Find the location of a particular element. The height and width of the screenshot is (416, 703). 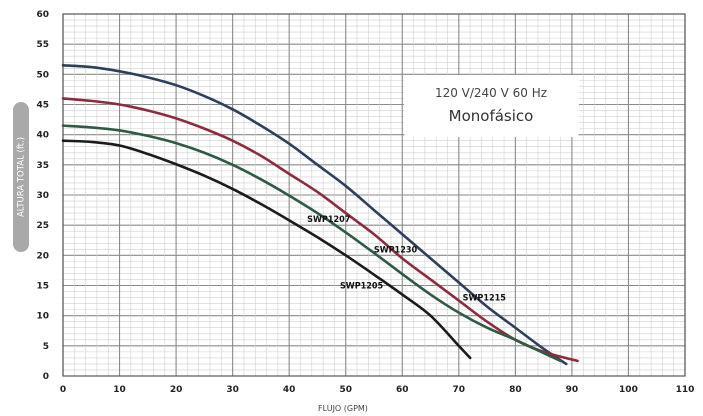

x-axis-label: FLUJO (GPM) is located at coordinates (343, 408).